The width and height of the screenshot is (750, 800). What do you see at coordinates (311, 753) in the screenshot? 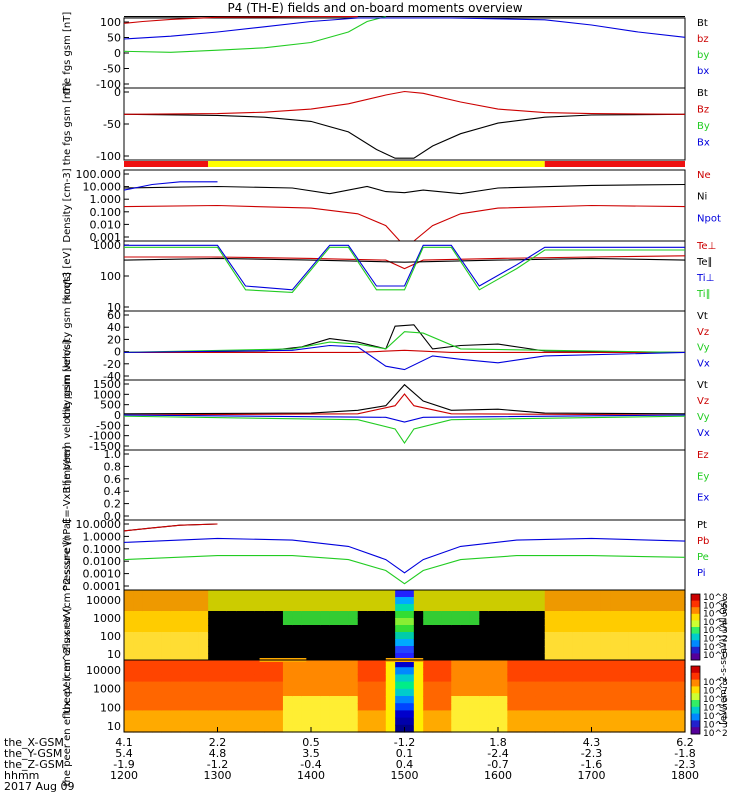
I see `x-tick-label: 3.5` at bounding box center [311, 753].